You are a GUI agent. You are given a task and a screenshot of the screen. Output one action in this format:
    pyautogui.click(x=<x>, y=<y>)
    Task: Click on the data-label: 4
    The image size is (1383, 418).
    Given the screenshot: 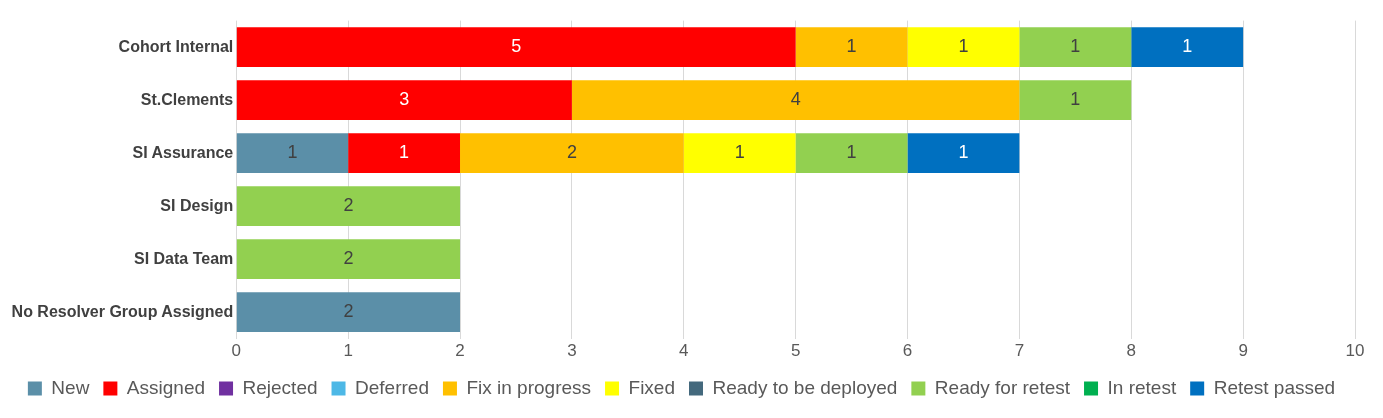 What is the action you would take?
    pyautogui.click(x=795, y=99)
    